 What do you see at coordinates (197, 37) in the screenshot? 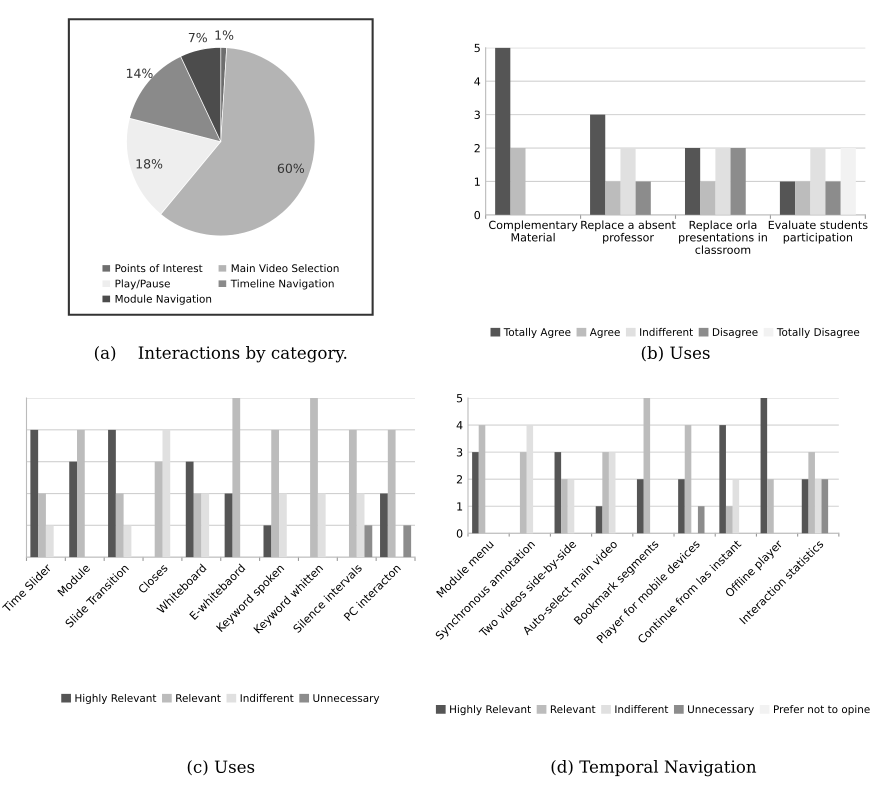
I see `data-label: 7%` at bounding box center [197, 37].